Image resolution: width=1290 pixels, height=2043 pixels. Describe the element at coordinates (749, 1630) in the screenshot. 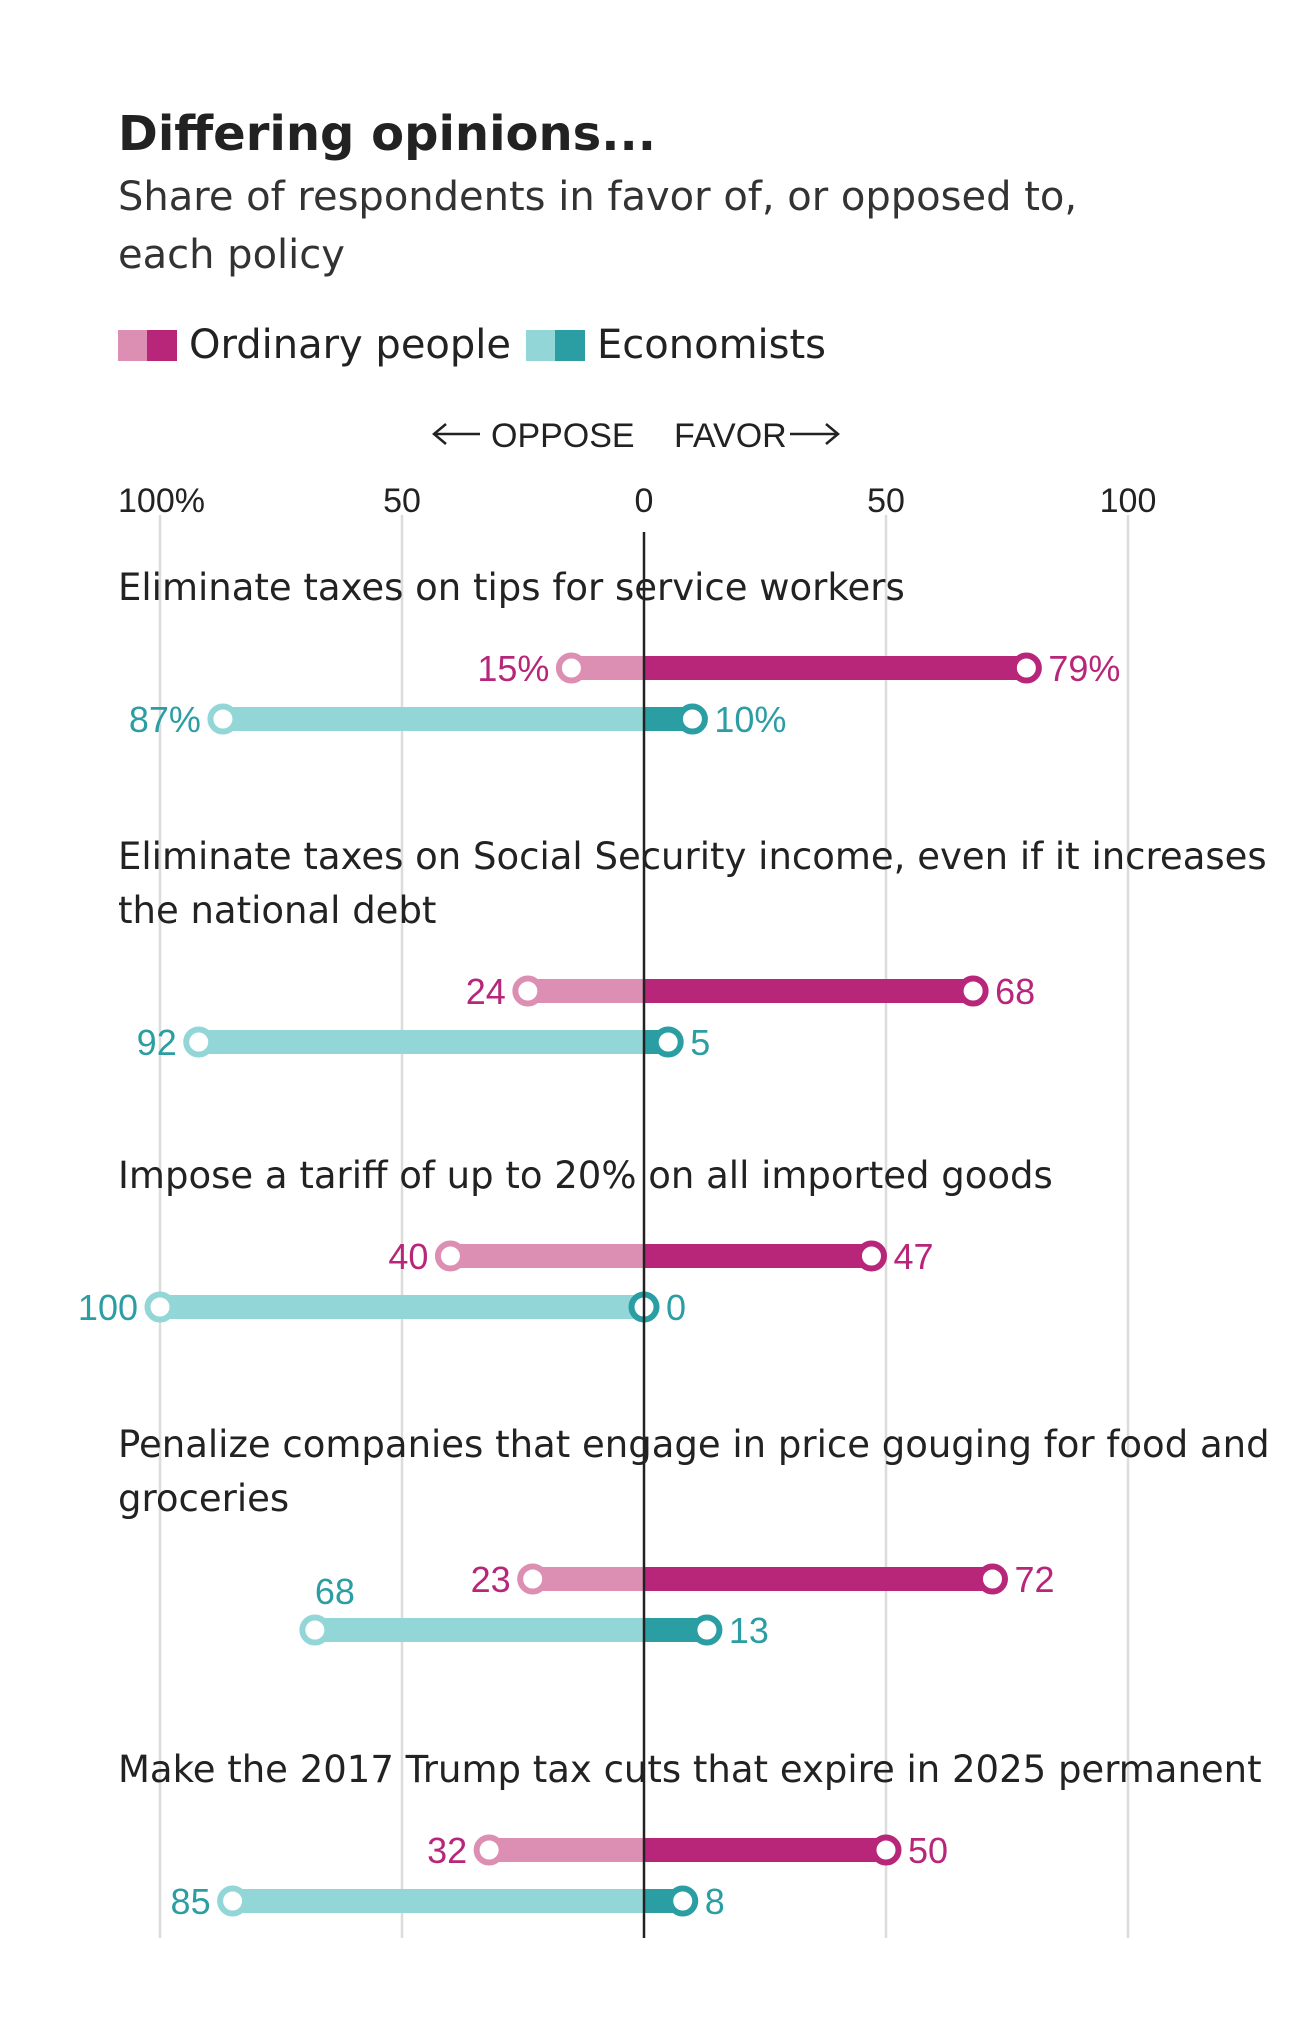

I see `econ-favor-value: 13` at that location.